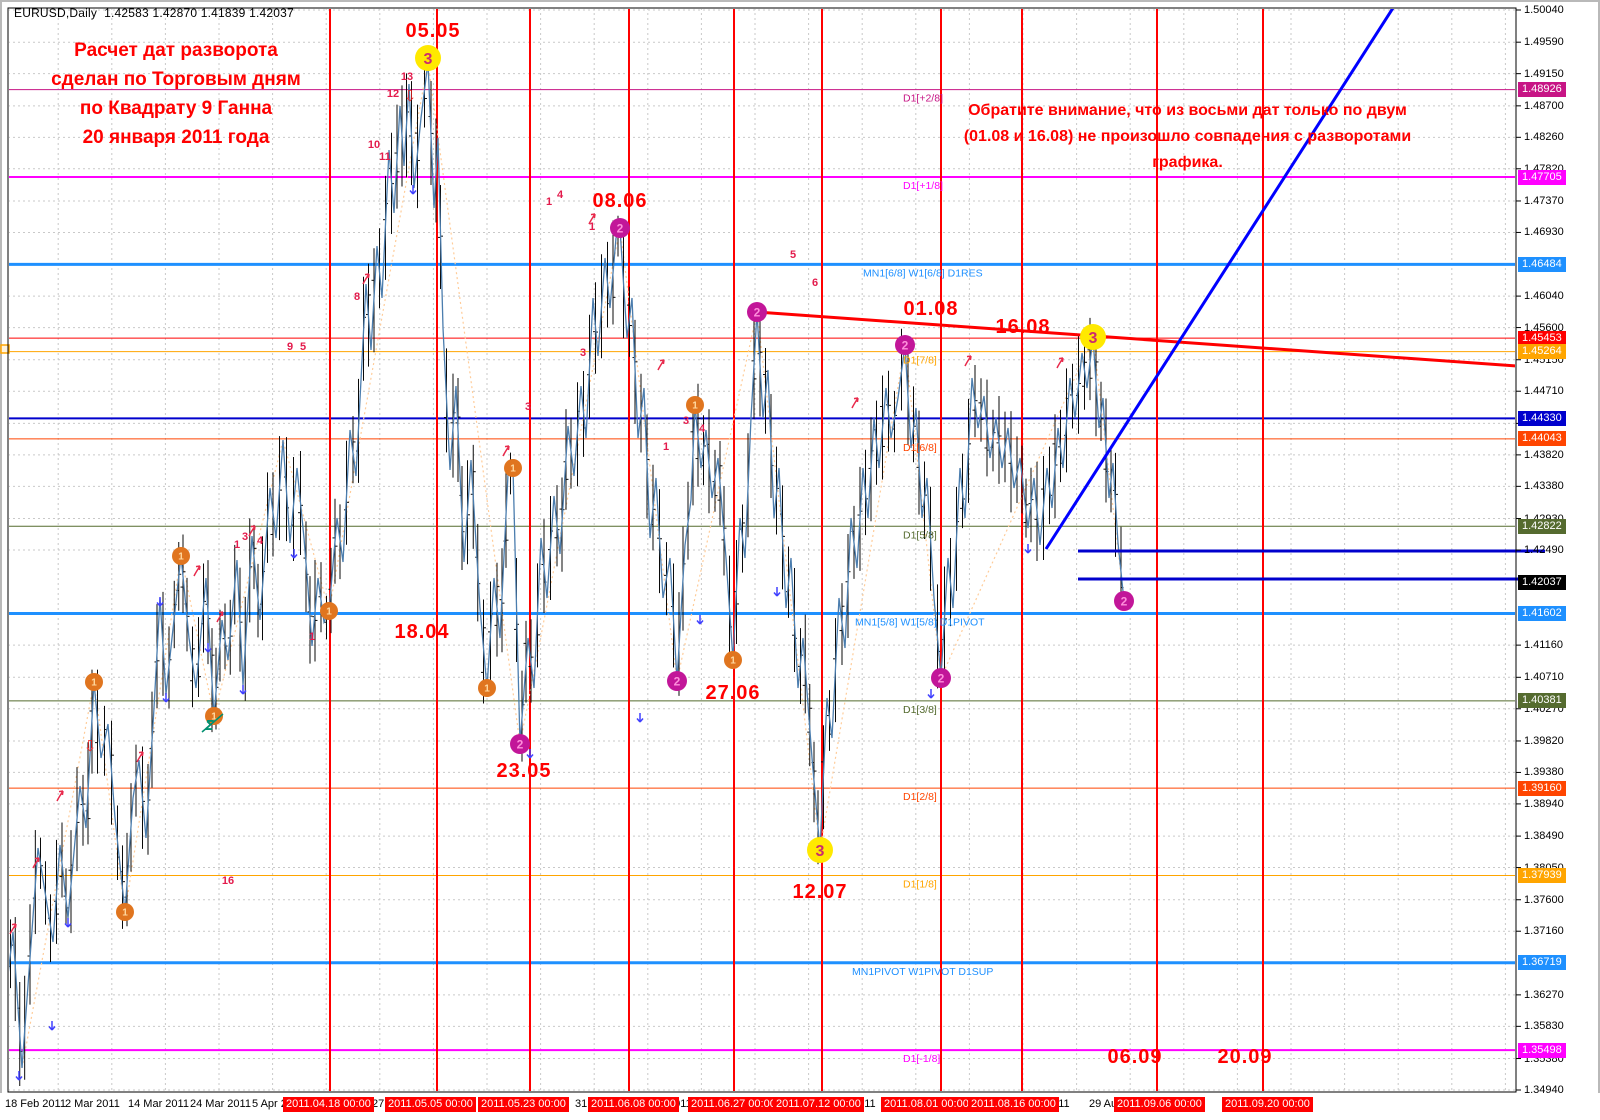 The width and height of the screenshot is (1600, 1120). Describe the element at coordinates (303, 347) in the screenshot. I see `wave-number-label: 5` at that location.